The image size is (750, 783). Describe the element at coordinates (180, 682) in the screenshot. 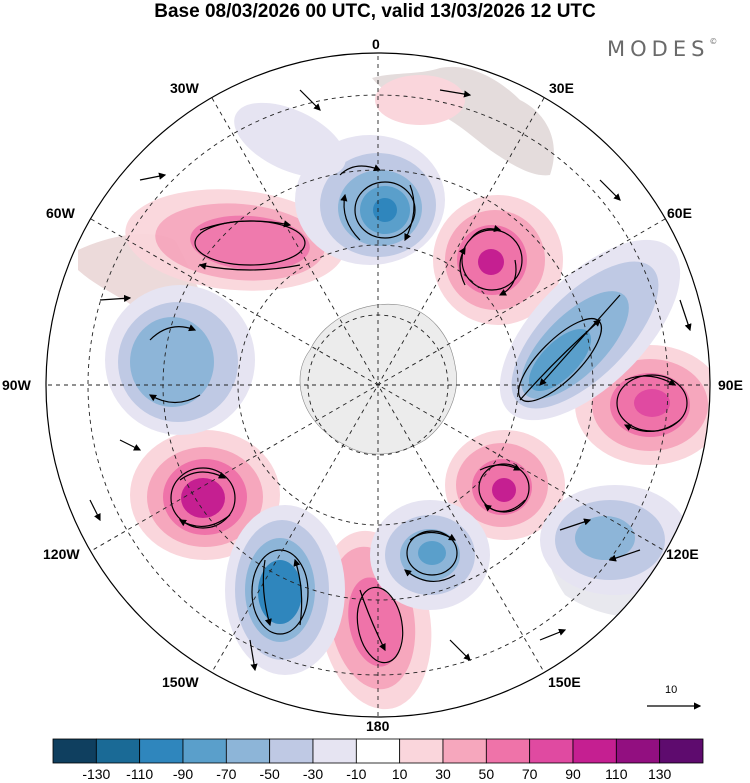

I see `lon-label-150w: 150W` at that location.